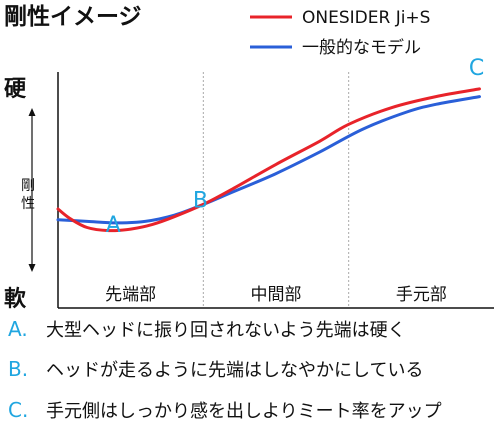 This screenshot has width=497, height=442. I want to click on annotation-b: B, so click(200, 201).